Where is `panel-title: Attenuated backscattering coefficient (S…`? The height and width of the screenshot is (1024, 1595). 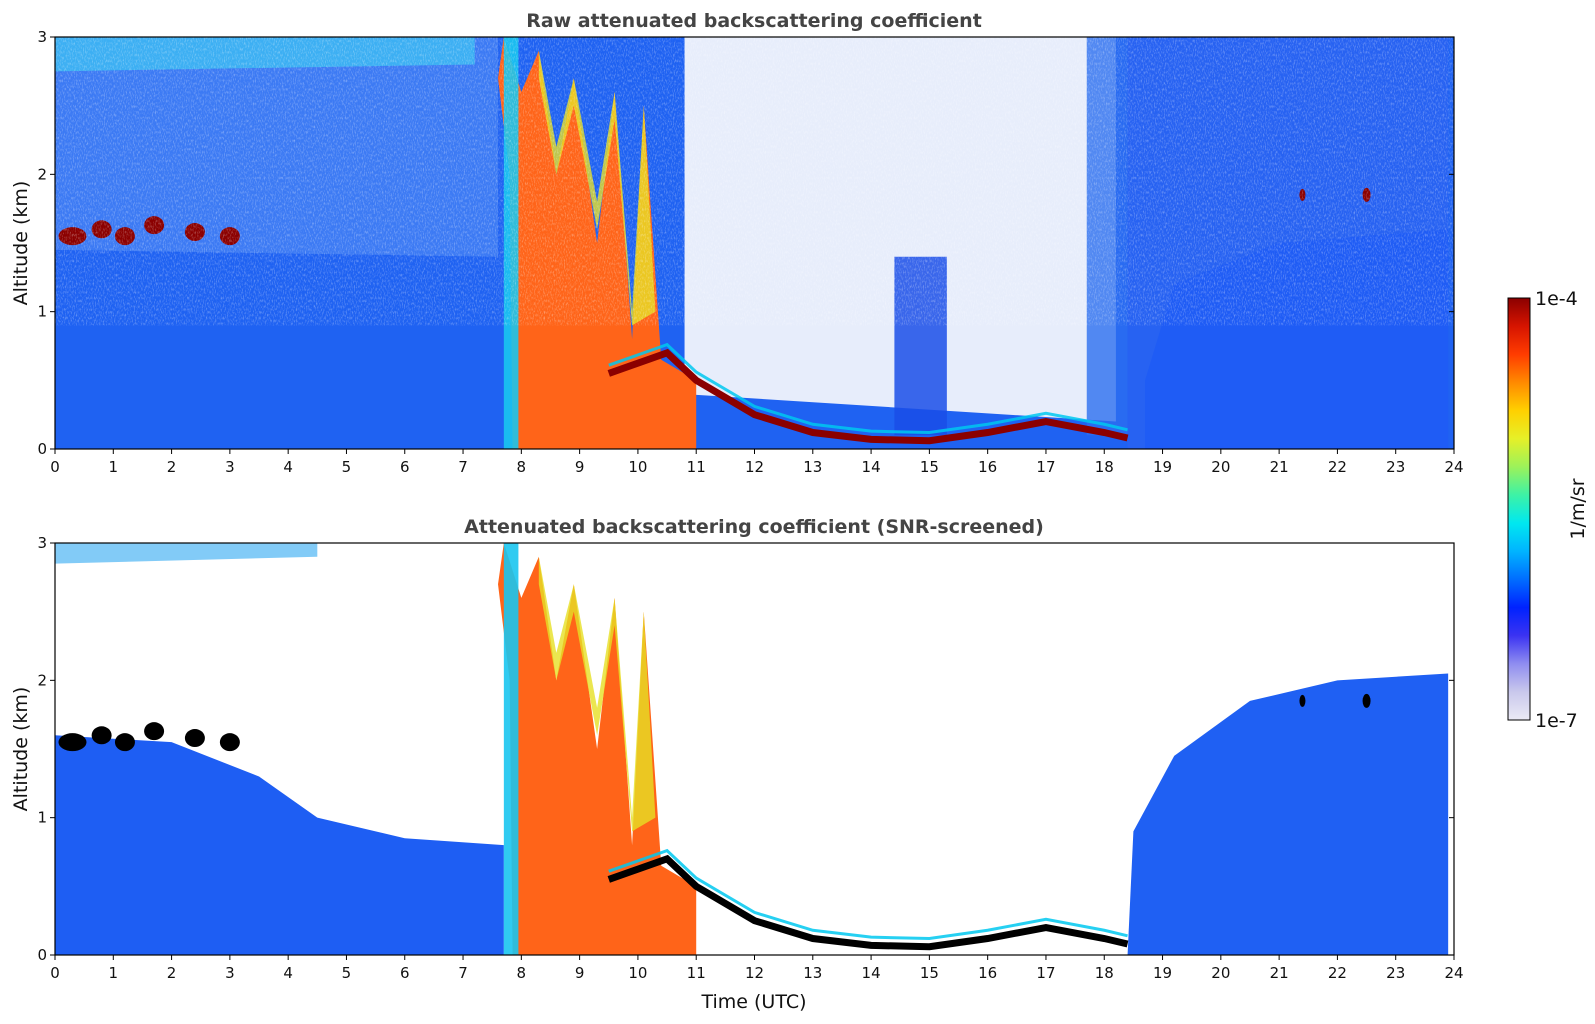
panel-title: Attenuated backscattering coefficient (S… is located at coordinates (754, 527).